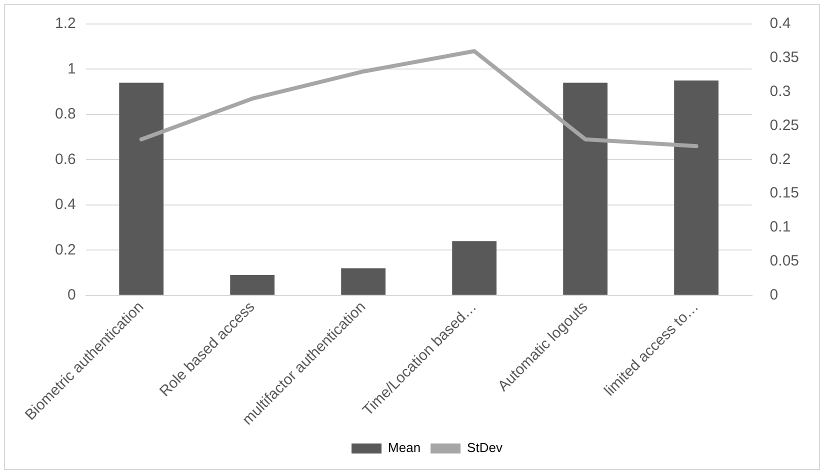 Image resolution: width=824 pixels, height=474 pixels. I want to click on y-tick-label: 1, so click(72, 69).